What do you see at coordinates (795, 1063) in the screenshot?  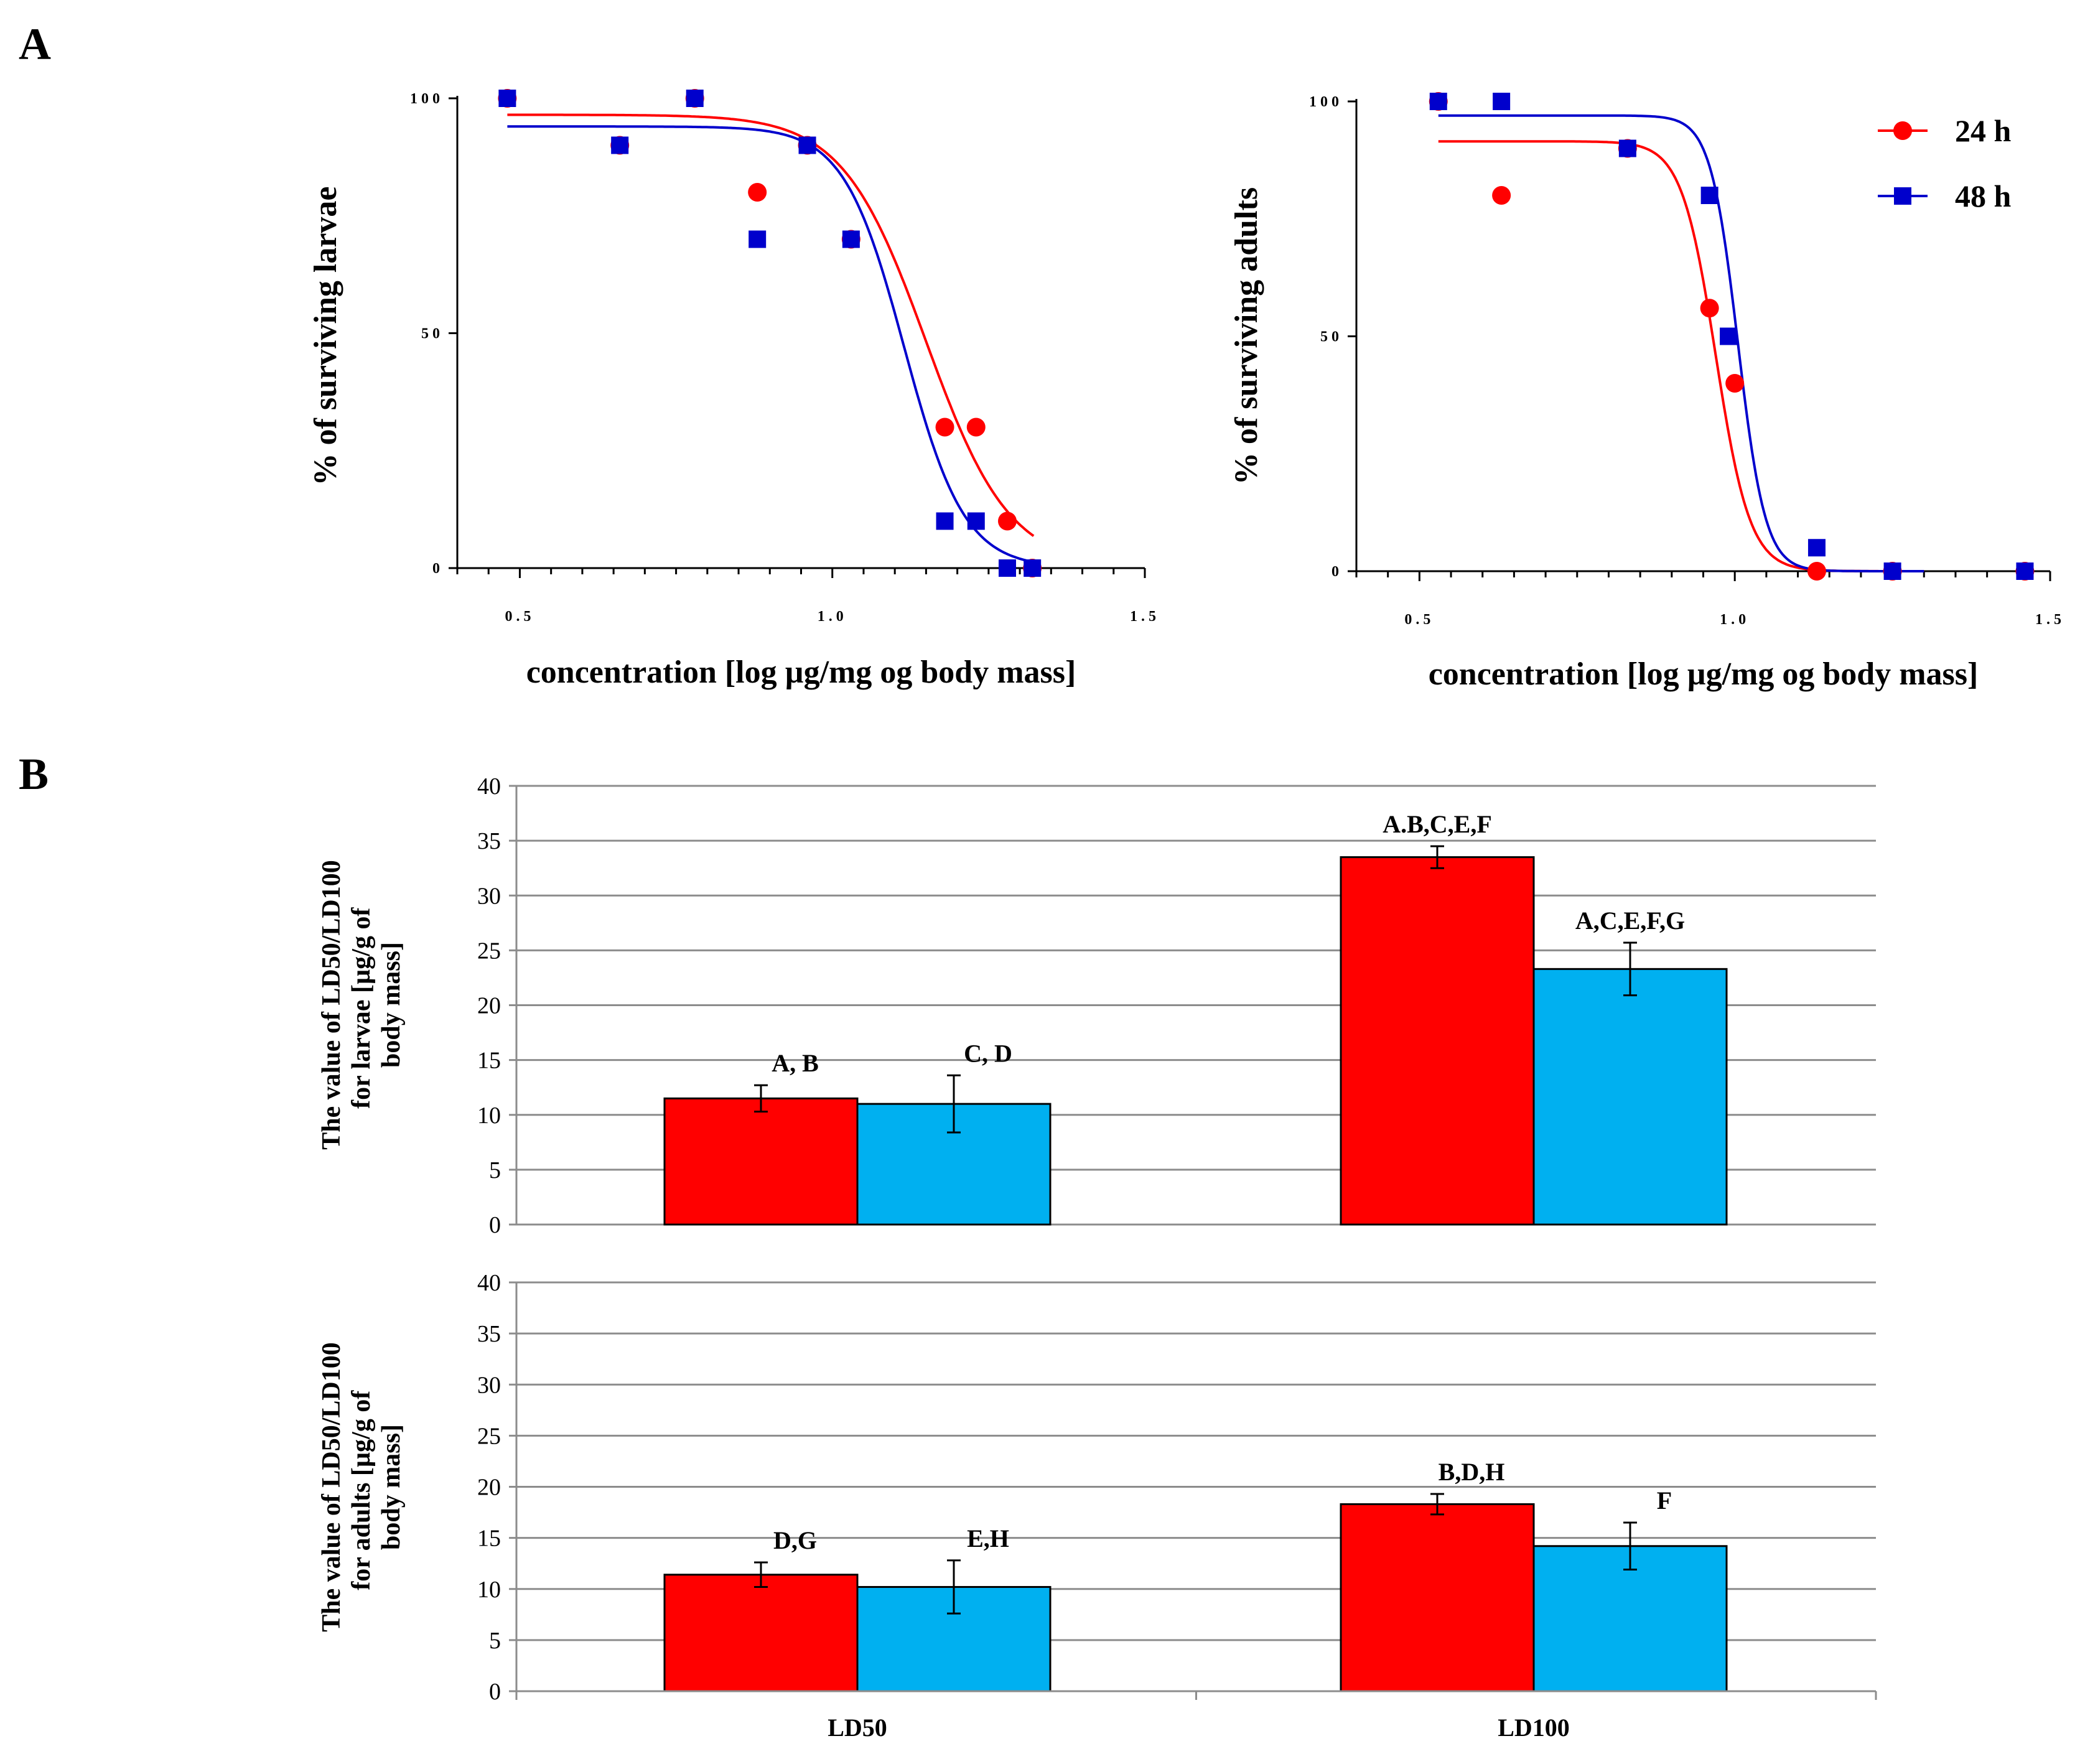 I see `significance-label: A, B` at bounding box center [795, 1063].